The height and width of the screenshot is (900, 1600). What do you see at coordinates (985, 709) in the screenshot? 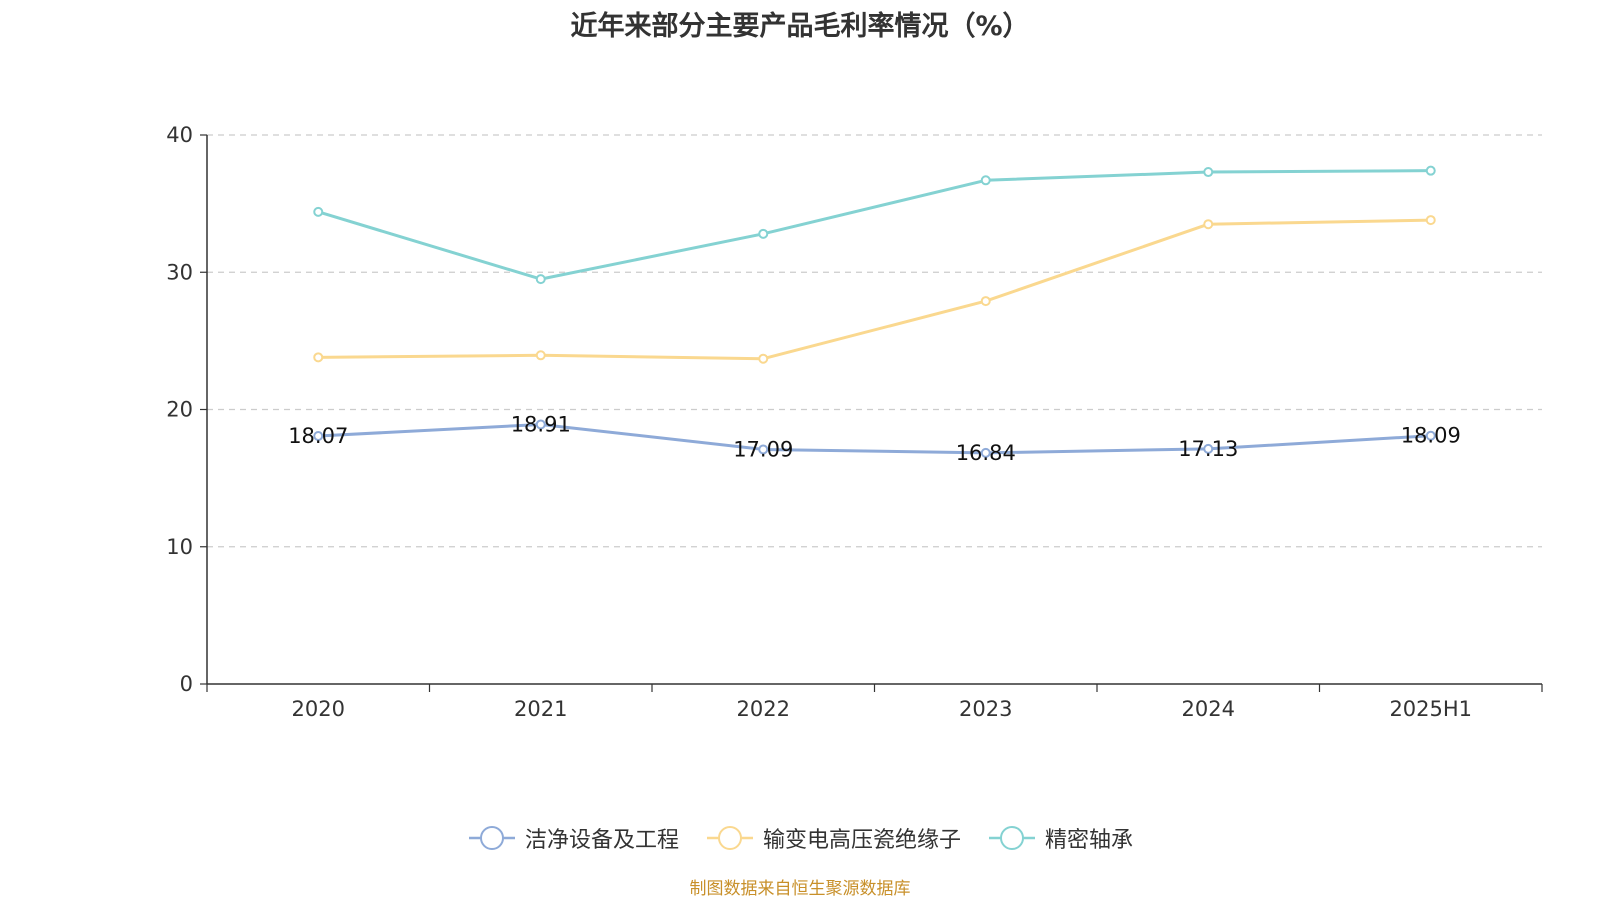
I see `x-tick-label: 2023` at bounding box center [985, 709].